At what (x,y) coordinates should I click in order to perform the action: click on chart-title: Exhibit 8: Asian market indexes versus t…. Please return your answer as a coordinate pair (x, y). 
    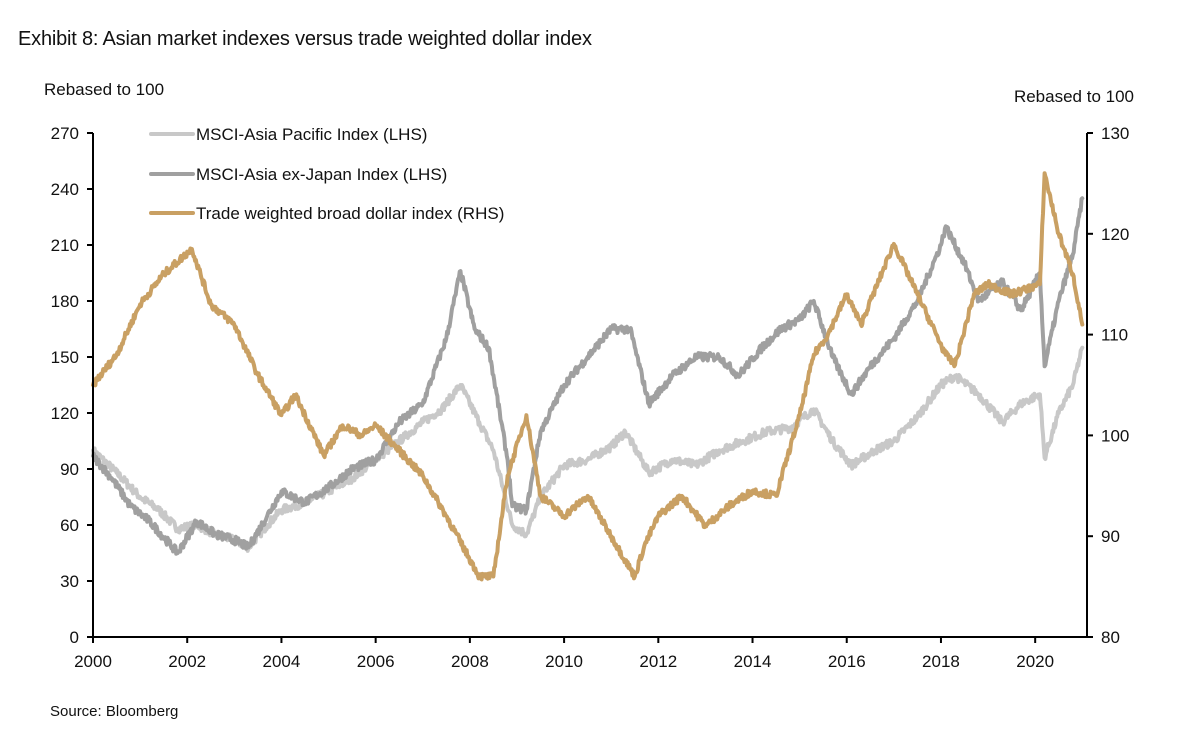
    Looking at the image, I should click on (305, 39).